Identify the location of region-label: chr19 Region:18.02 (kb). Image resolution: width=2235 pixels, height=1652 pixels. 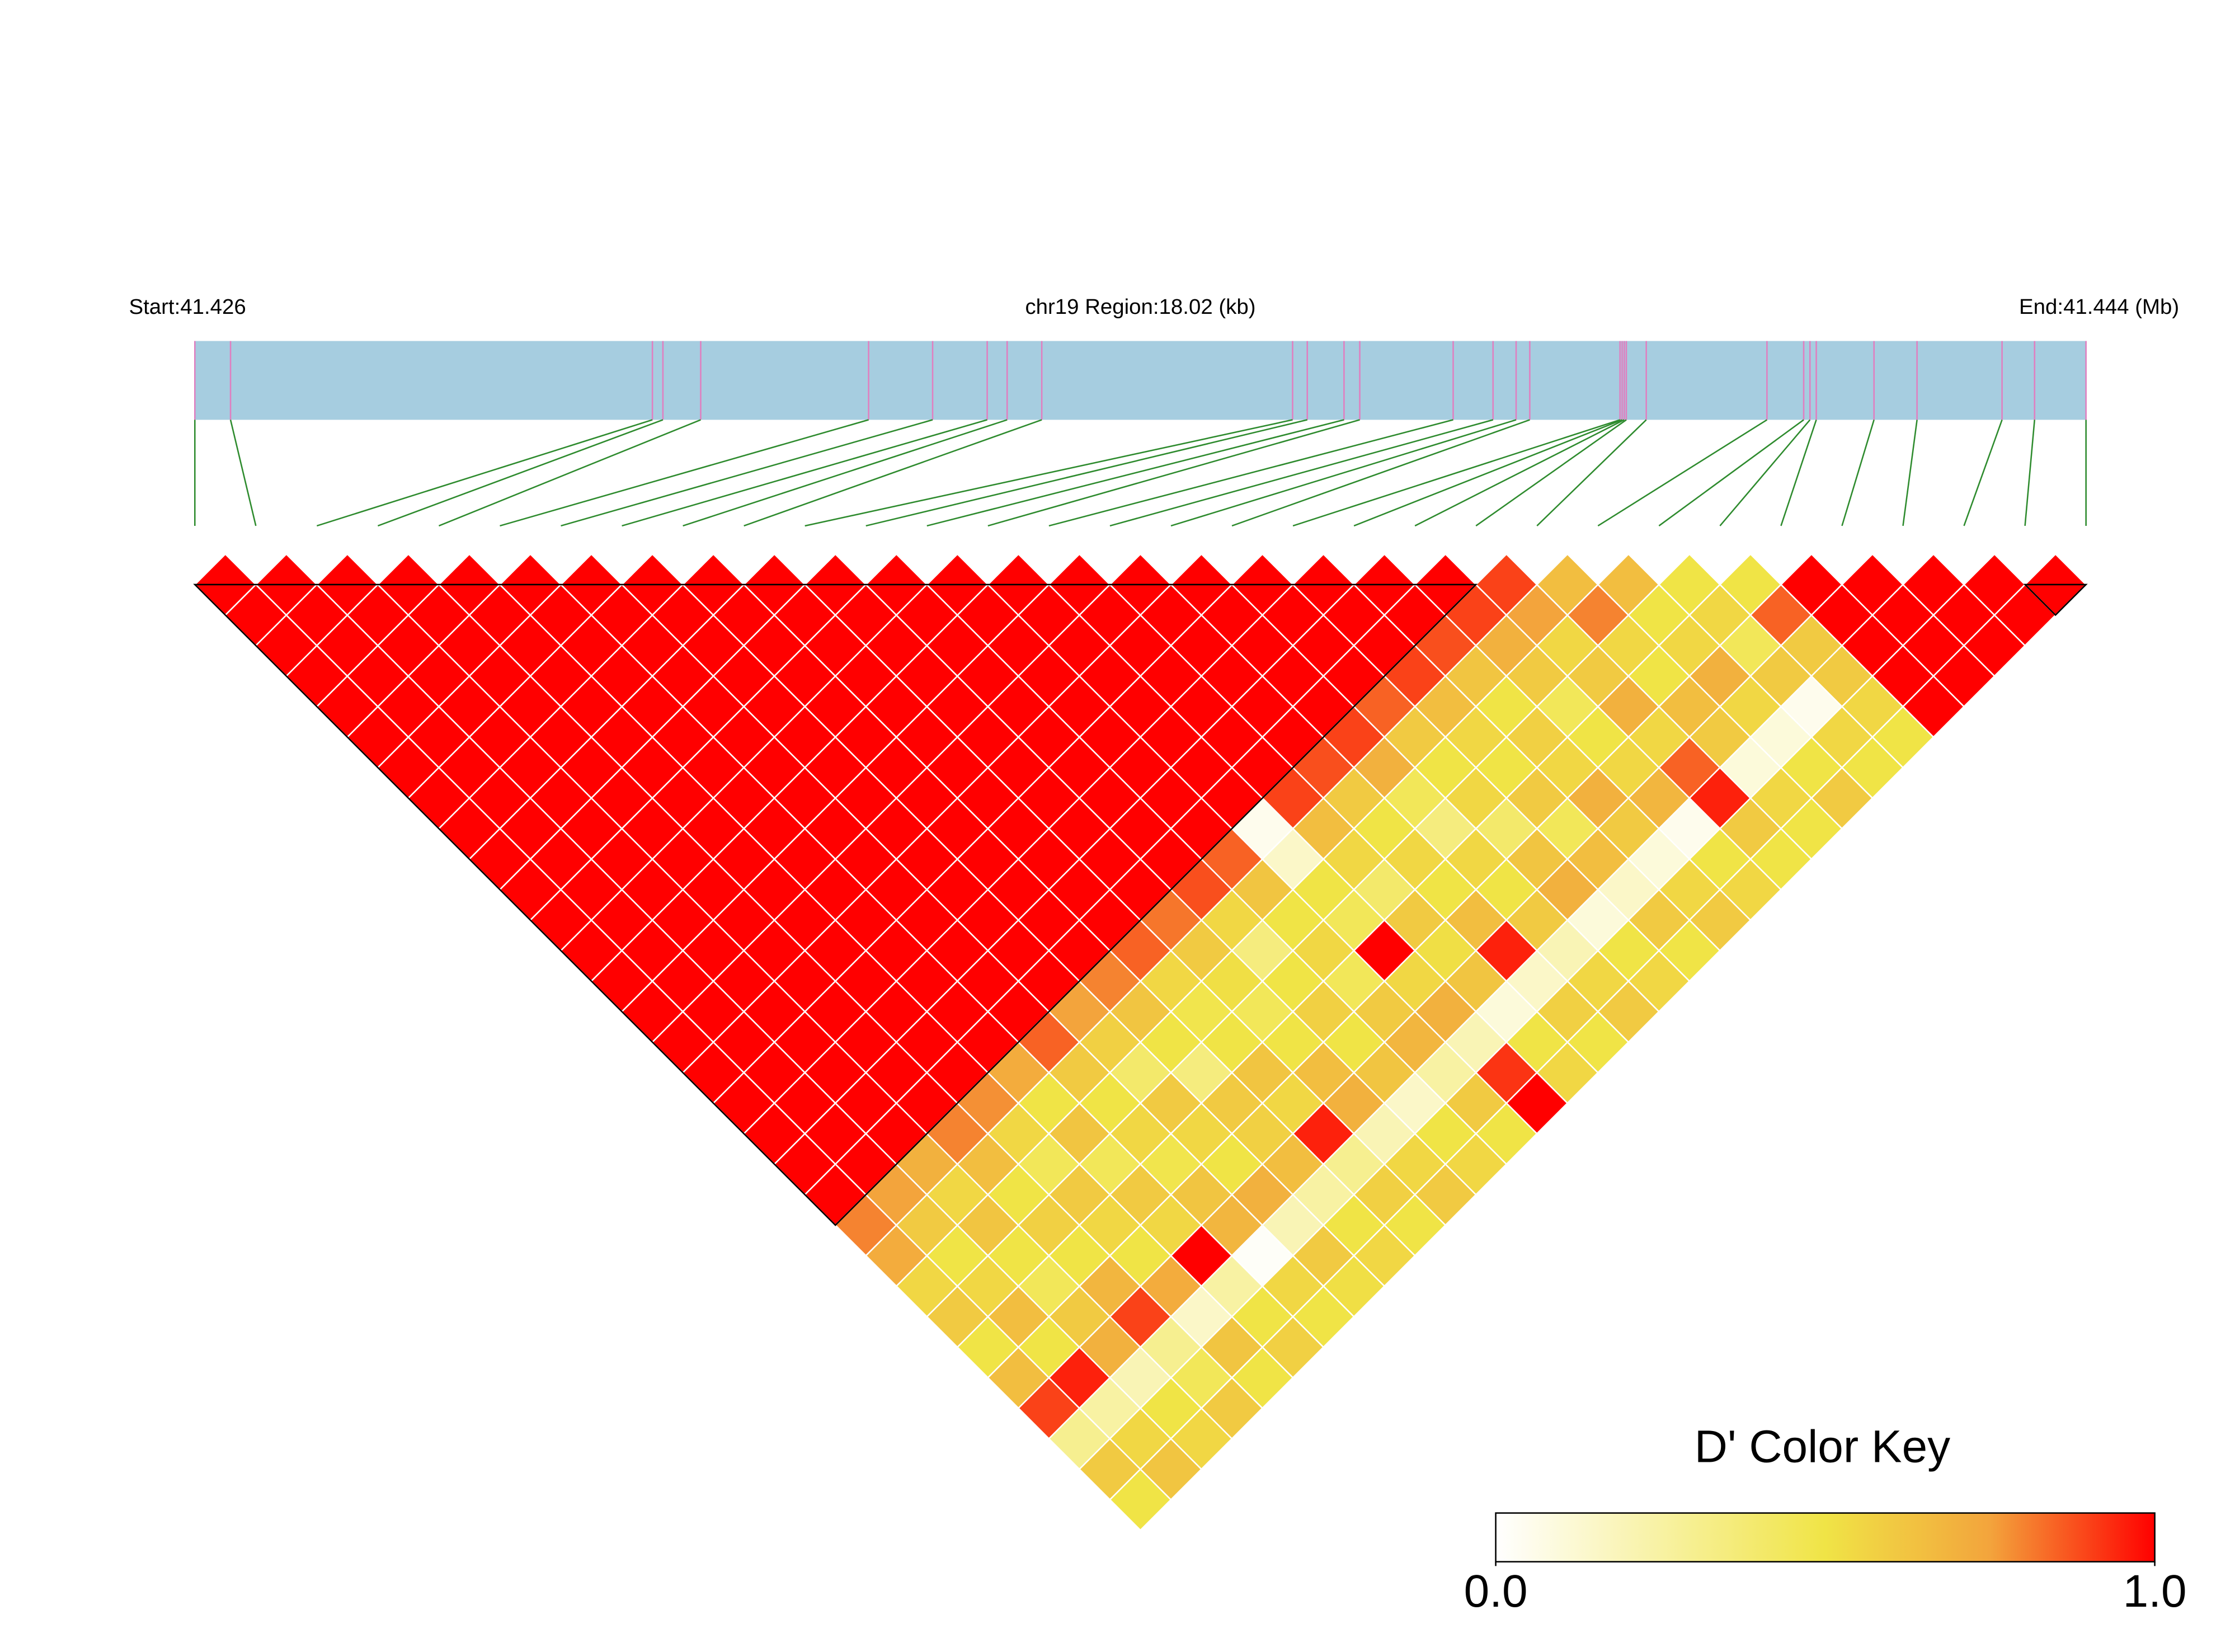
(1140, 307).